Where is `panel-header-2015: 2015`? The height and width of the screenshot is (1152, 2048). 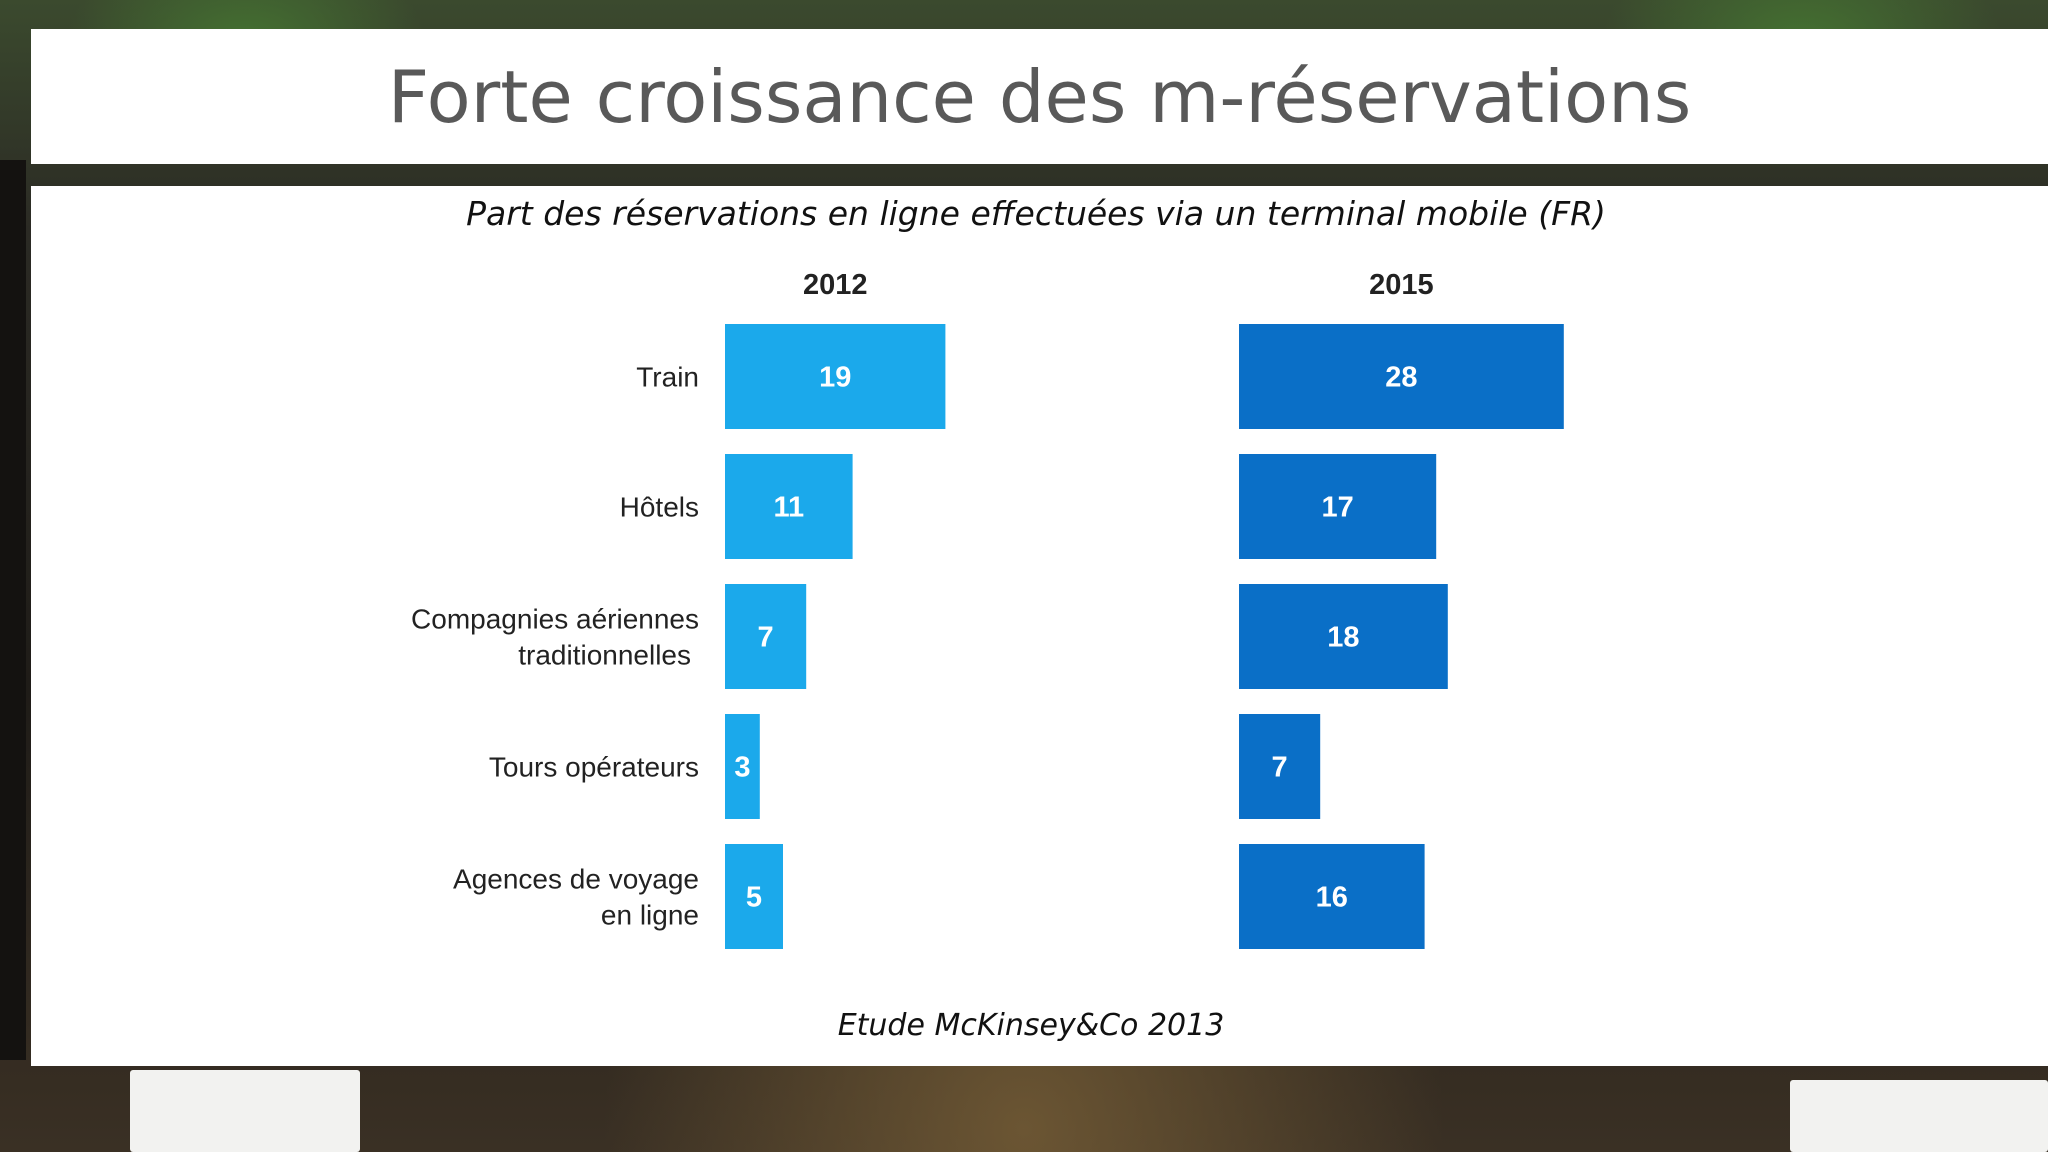
panel-header-2015: 2015 is located at coordinates (1401, 285).